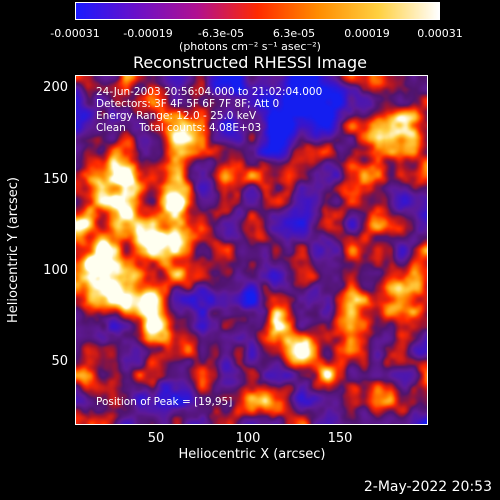 This screenshot has width=500, height=500. Describe the element at coordinates (179, 128) in the screenshot. I see `info-counts: Clean Total counts: 4.08E+03` at that location.